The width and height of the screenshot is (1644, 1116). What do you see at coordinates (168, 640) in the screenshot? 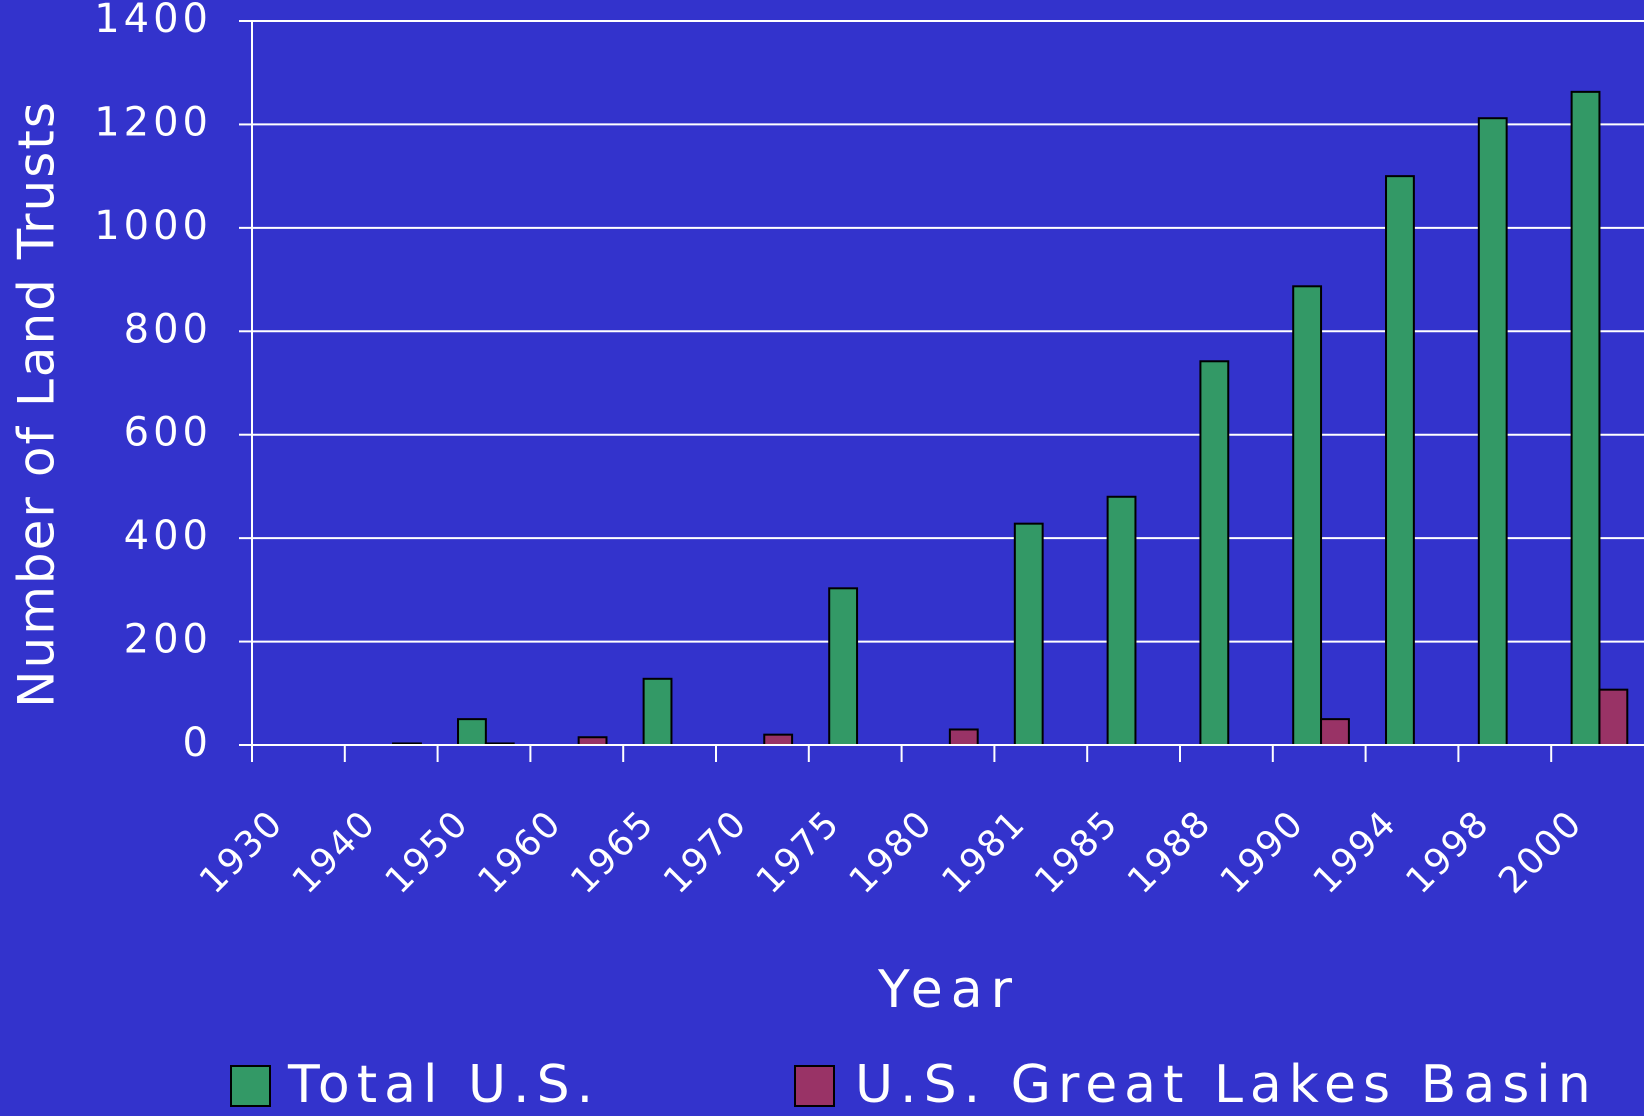
I see `y-tick-label: 200` at bounding box center [168, 640].